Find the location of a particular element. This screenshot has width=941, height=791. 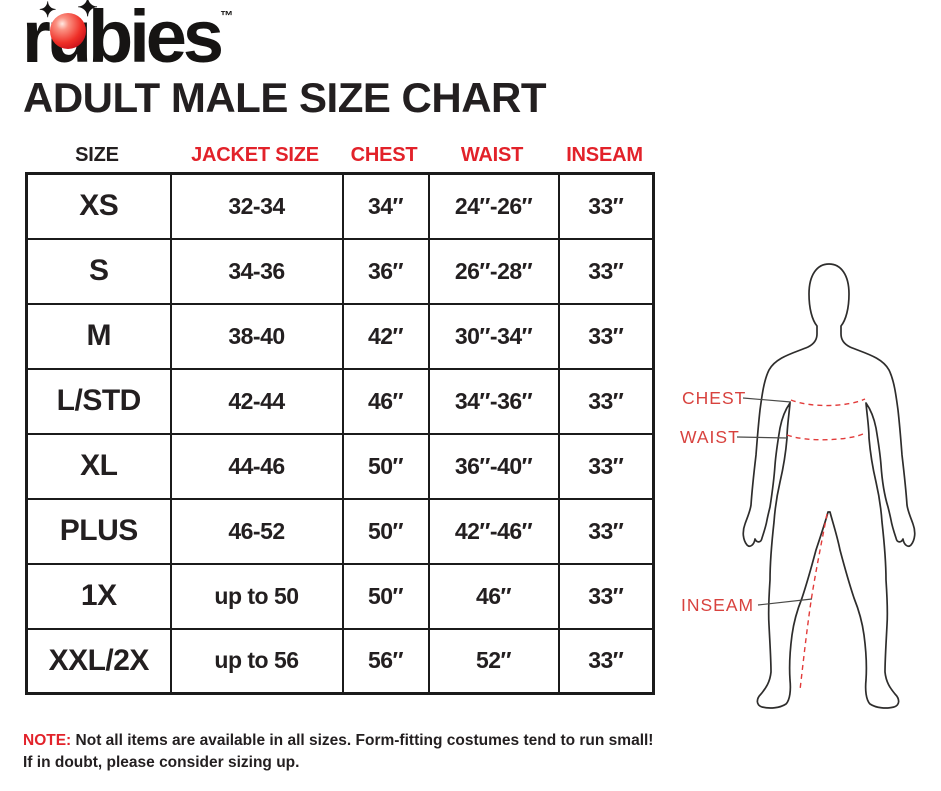

inseam-measure-line is located at coordinates (813, 602).